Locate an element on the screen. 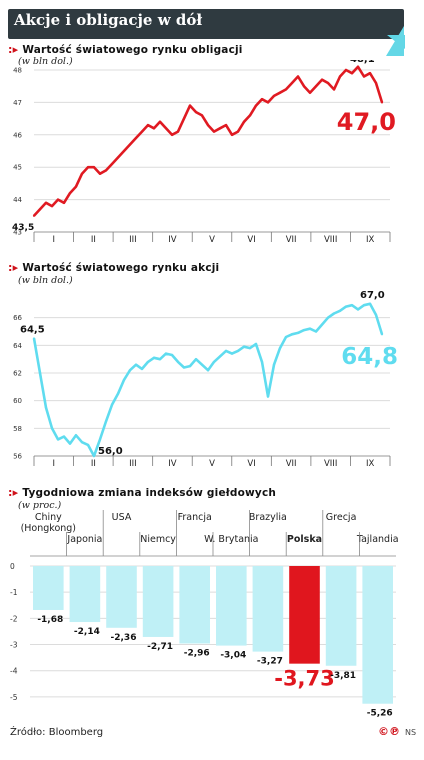 The width and height of the screenshot is (424, 760). bar-value-label: -3,81 is located at coordinates (343, 676).